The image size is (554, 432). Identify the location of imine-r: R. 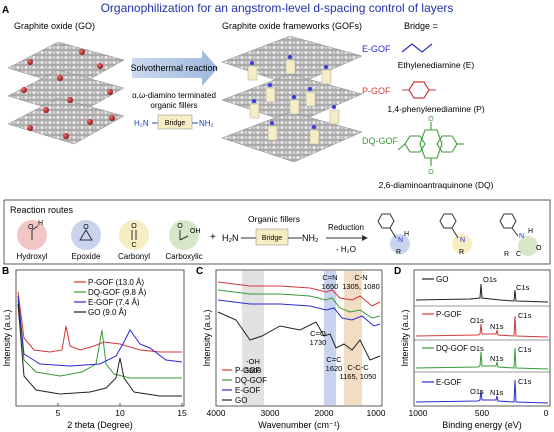
(461, 252).